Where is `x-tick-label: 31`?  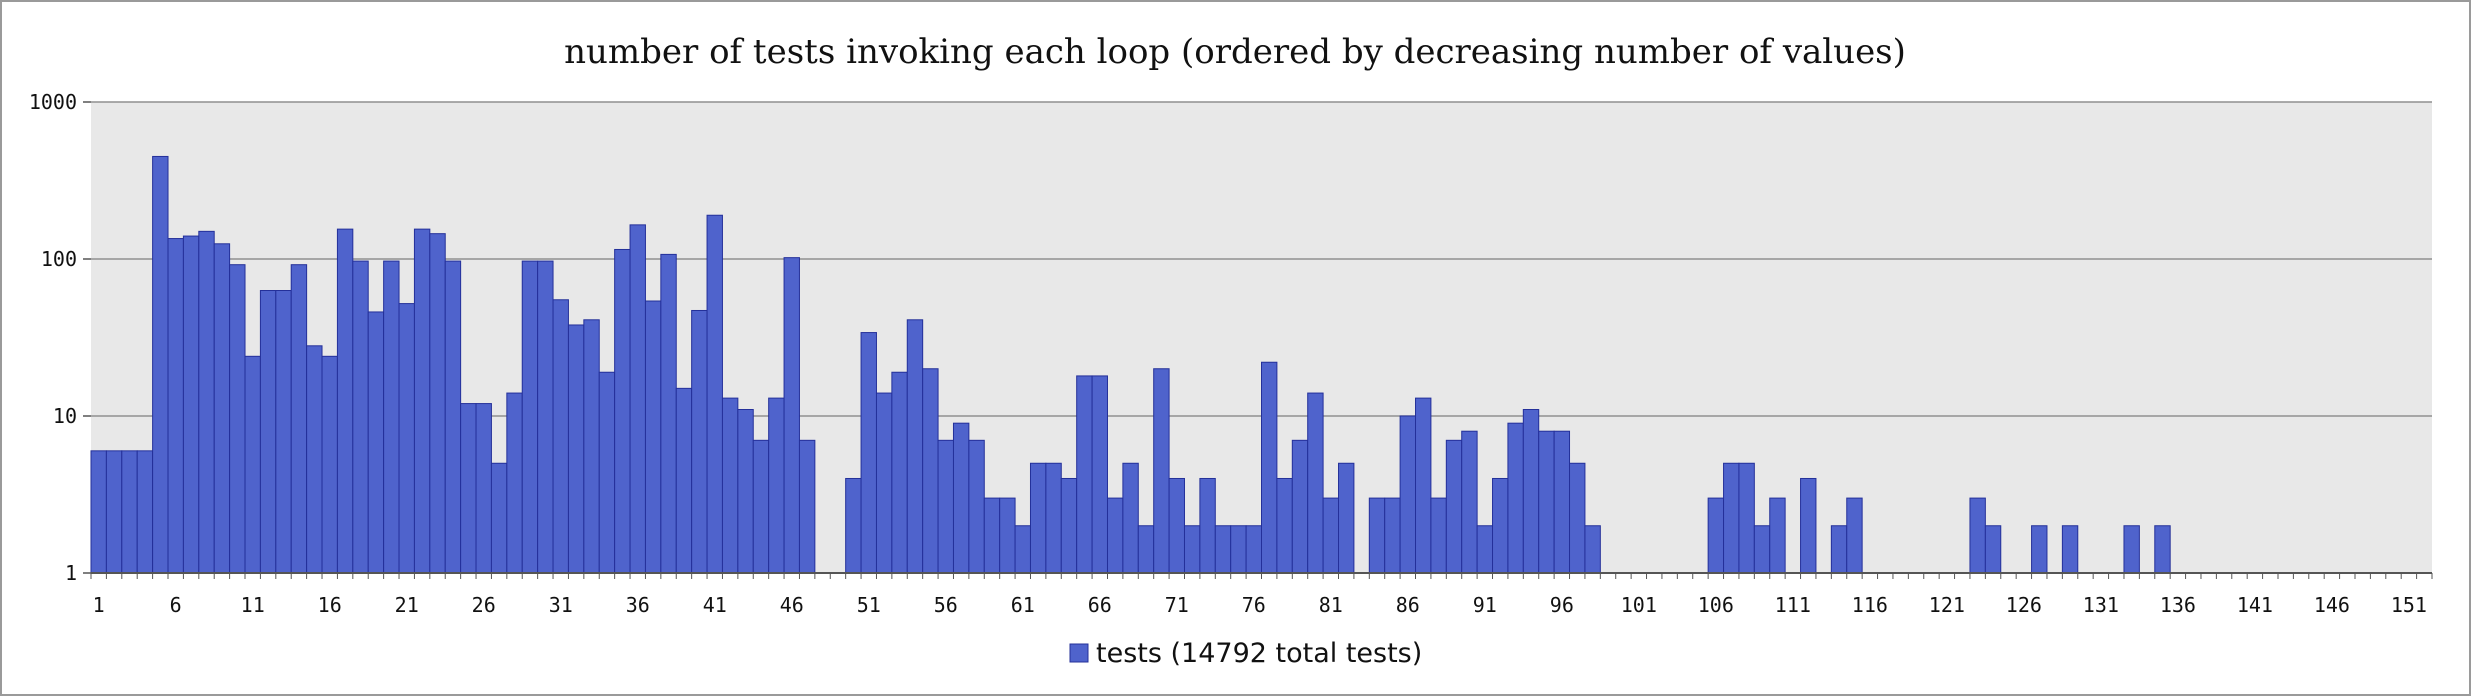
x-tick-label: 31 is located at coordinates (561, 605).